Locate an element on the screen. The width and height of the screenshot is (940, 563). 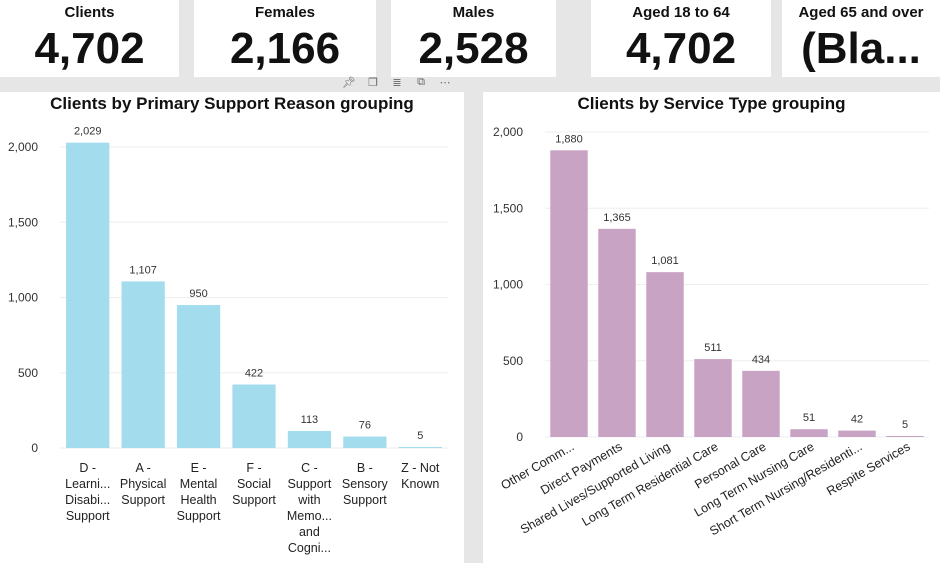
kpi-card-females: Females 2,166 is located at coordinates (285, 38).